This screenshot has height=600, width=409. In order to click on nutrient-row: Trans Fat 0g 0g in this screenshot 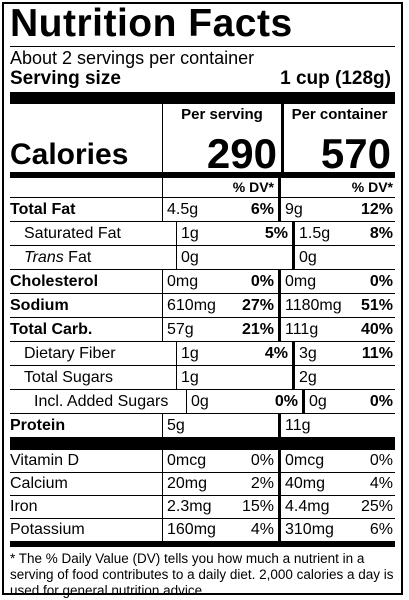, I will do `click(202, 258)`.